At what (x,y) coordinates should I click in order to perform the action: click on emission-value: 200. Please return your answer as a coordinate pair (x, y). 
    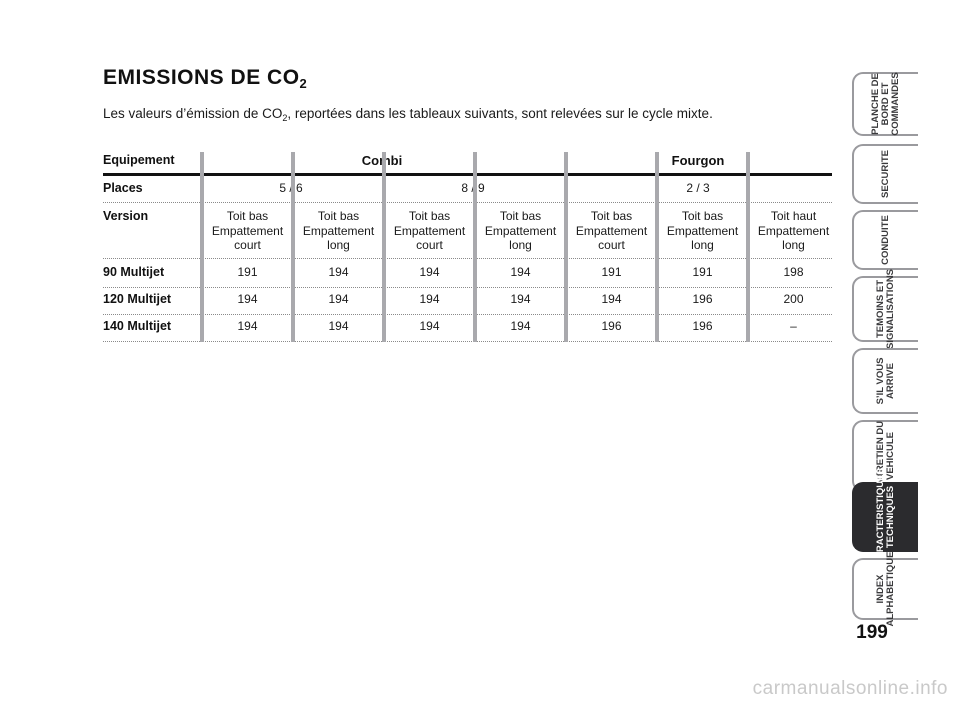
    Looking at the image, I should click on (793, 299).